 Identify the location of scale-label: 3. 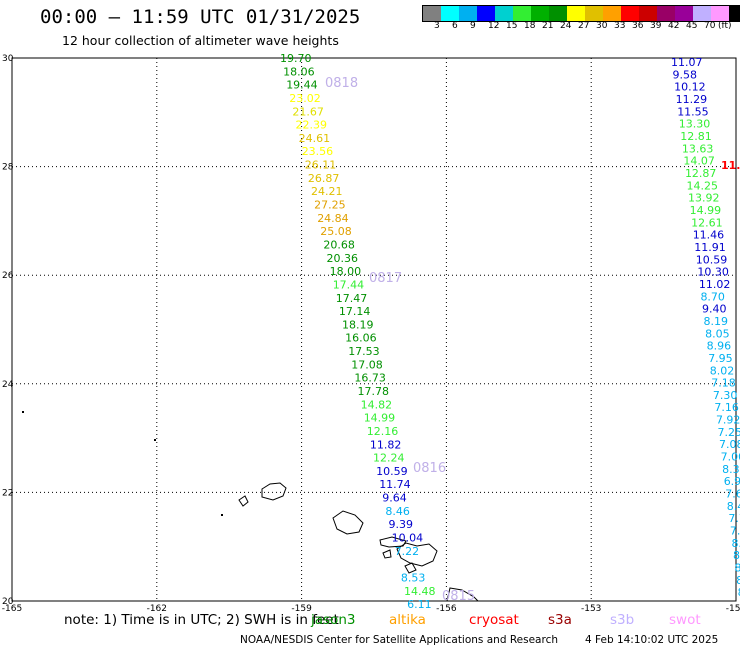
(437, 26).